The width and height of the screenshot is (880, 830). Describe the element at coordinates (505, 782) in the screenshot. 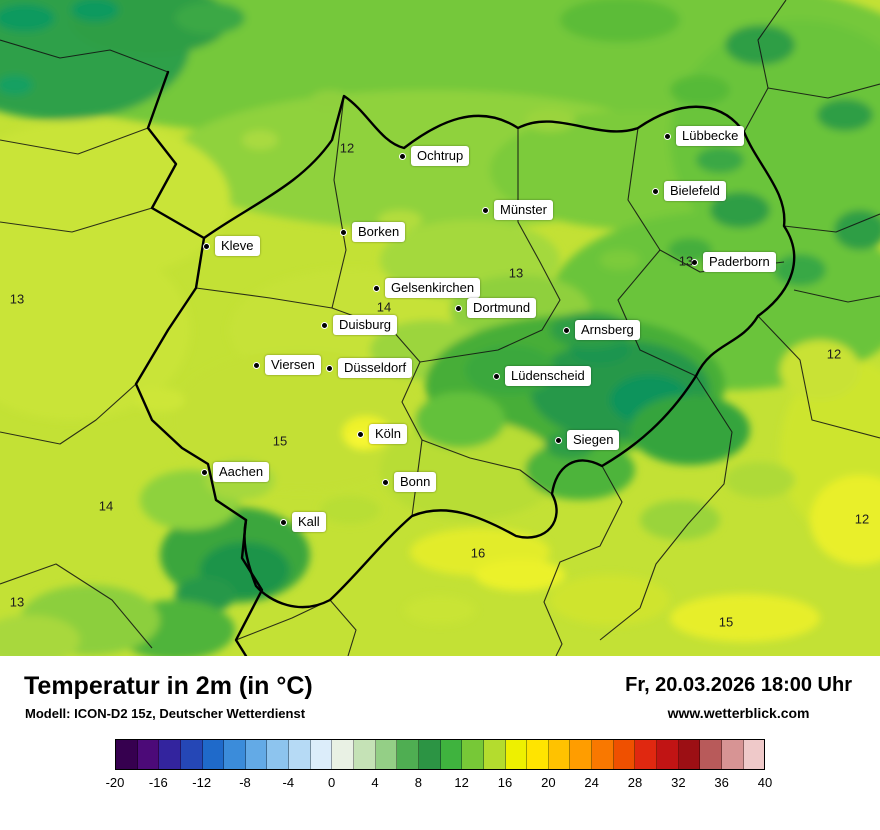

I see `legend-tick-label: 16` at that location.